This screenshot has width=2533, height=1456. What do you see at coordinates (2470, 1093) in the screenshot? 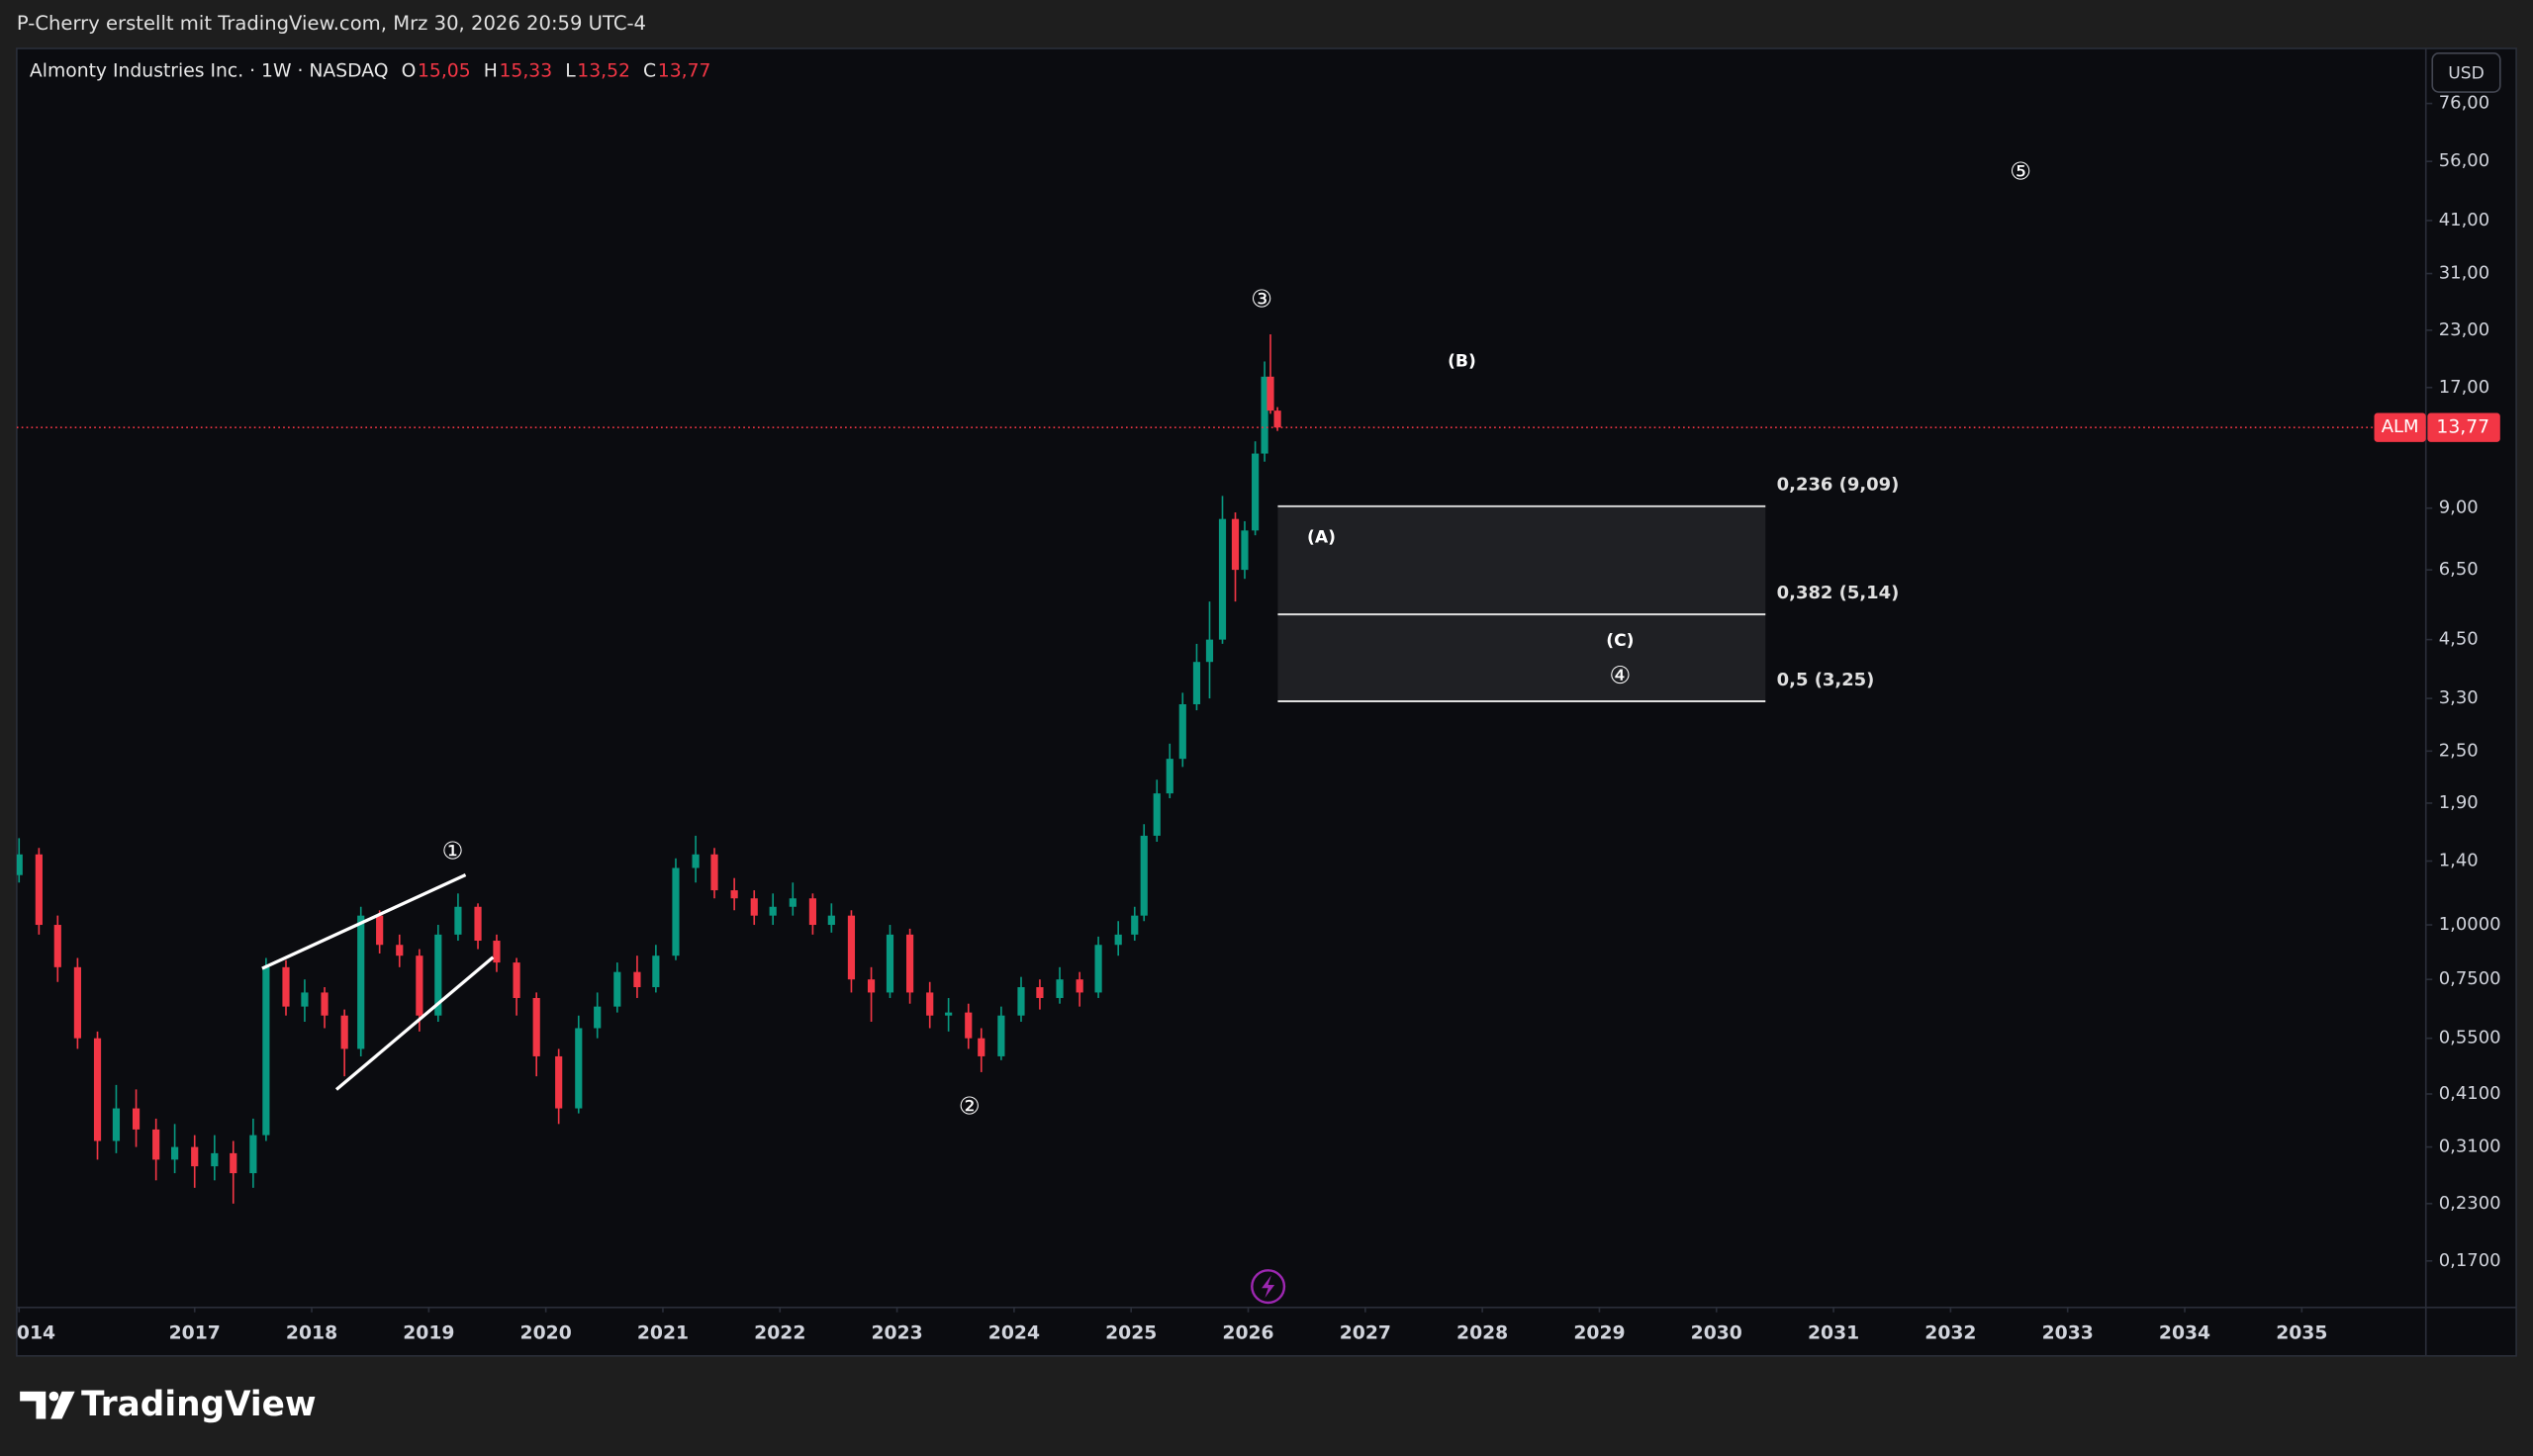
I see `y-tick-label: 0,4100` at bounding box center [2470, 1093].